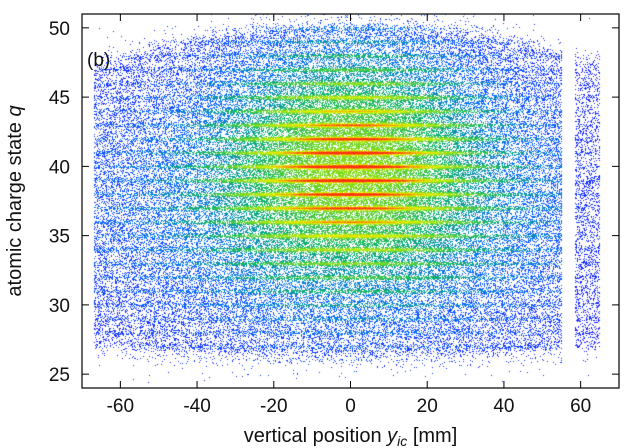  Describe the element at coordinates (391, 436) in the screenshot. I see `x-axis-label-variable: y` at that location.